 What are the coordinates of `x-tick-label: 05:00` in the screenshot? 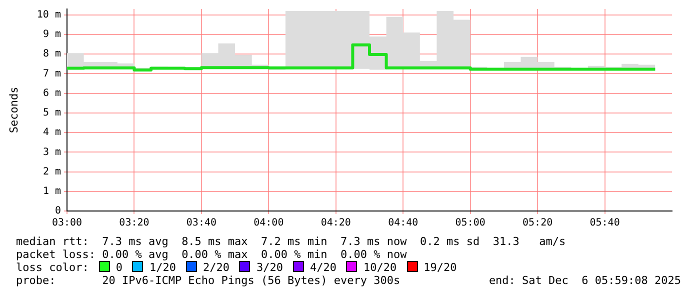 It's located at (470, 223).